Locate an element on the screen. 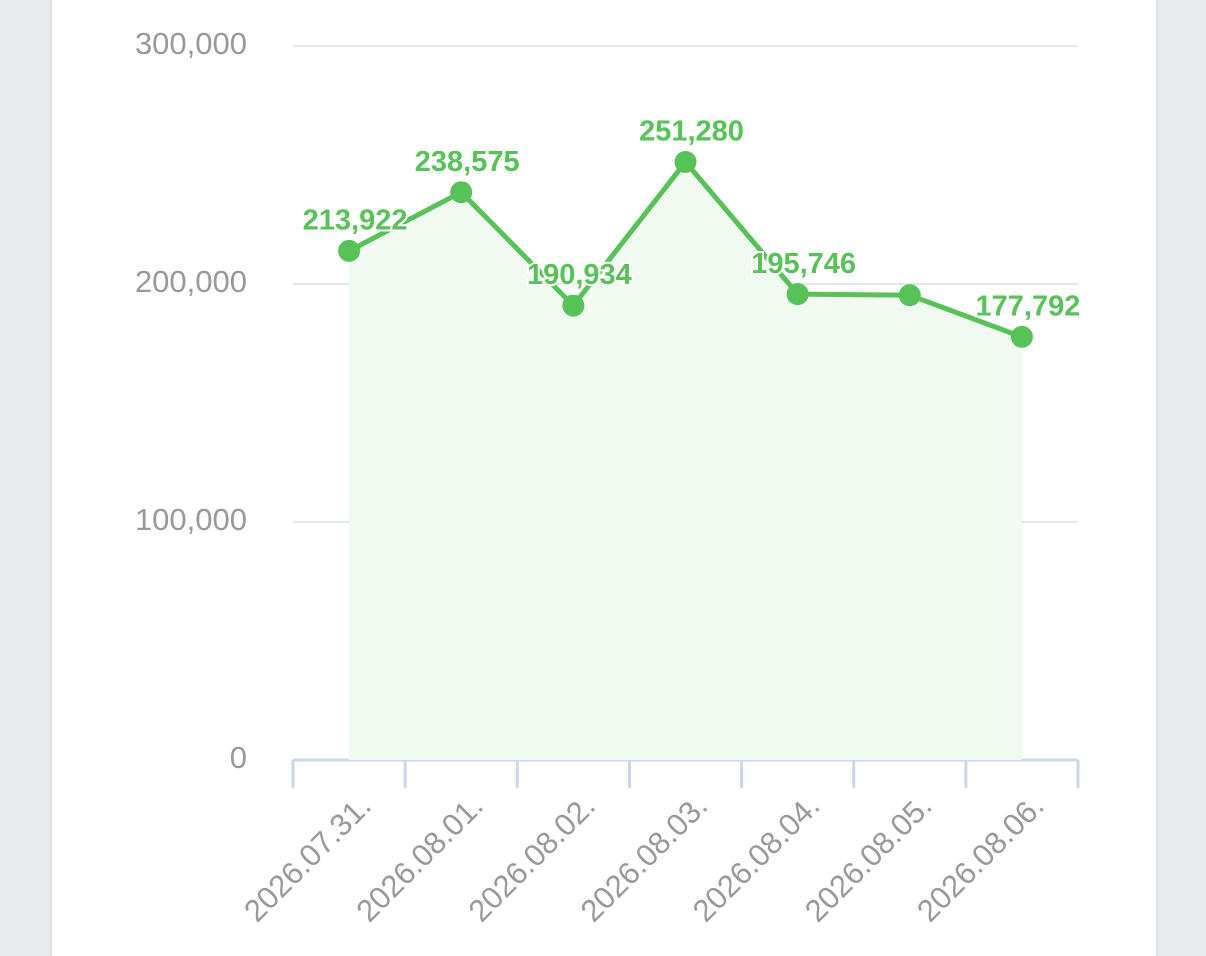 Image resolution: width=1206 pixels, height=956 pixels. y-tick-label: 100,000 is located at coordinates (191, 519).